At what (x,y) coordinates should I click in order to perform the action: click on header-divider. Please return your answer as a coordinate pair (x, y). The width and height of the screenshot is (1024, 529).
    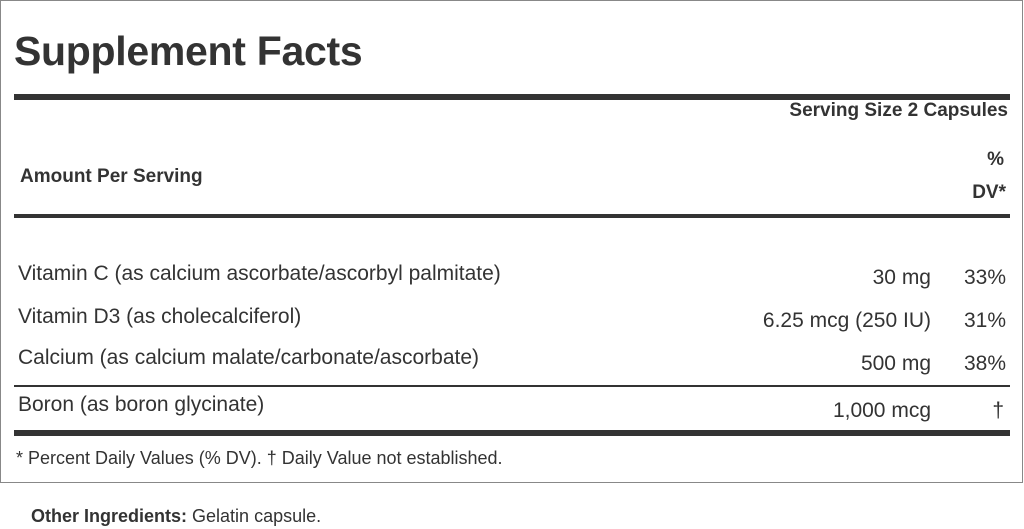
    Looking at the image, I should click on (512, 216).